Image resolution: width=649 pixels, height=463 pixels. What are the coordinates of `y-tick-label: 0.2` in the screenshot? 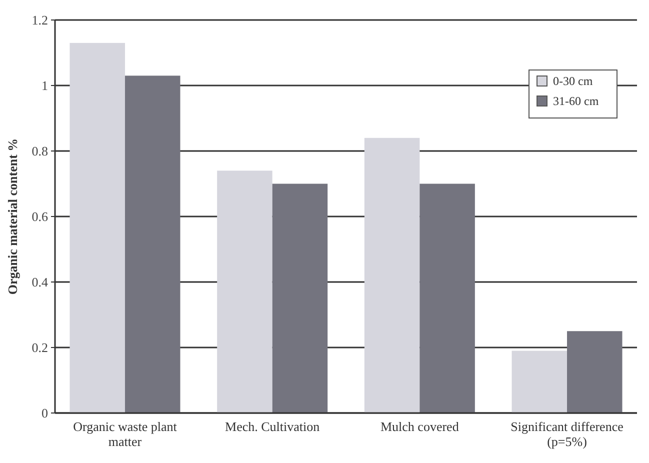 It's located at (40, 348).